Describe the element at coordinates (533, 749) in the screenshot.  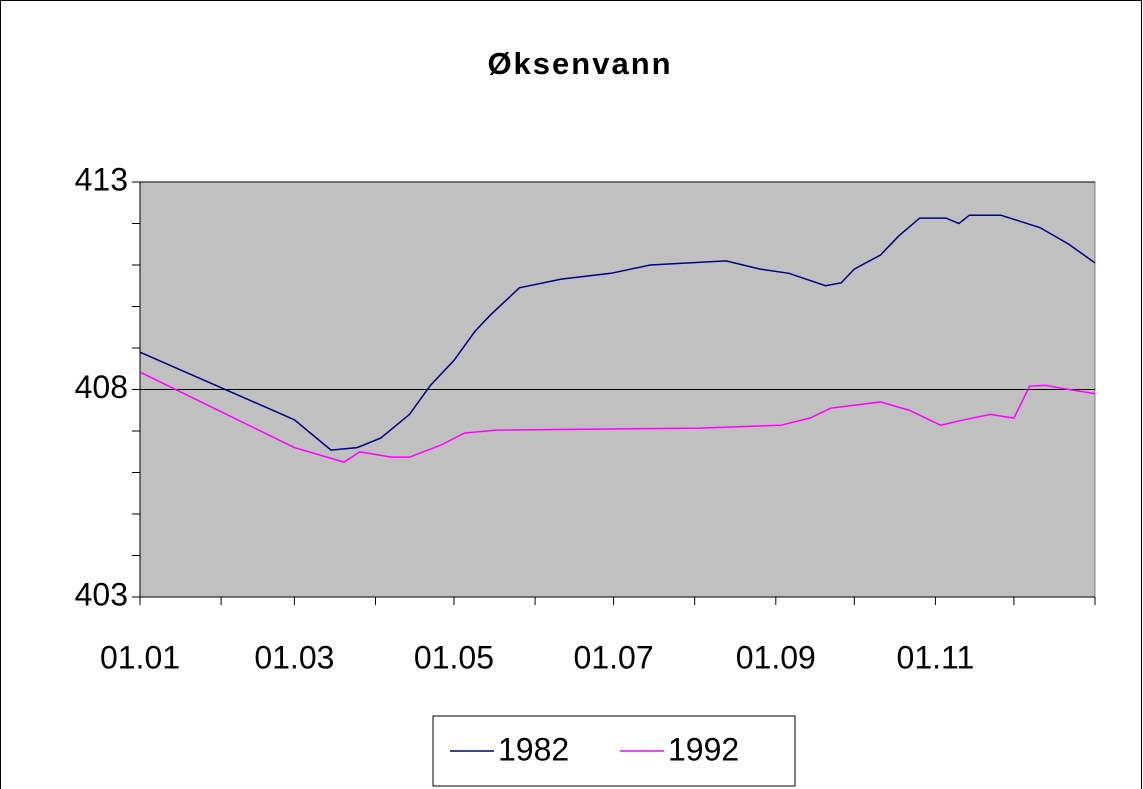
I see `legend-label: 1982` at that location.